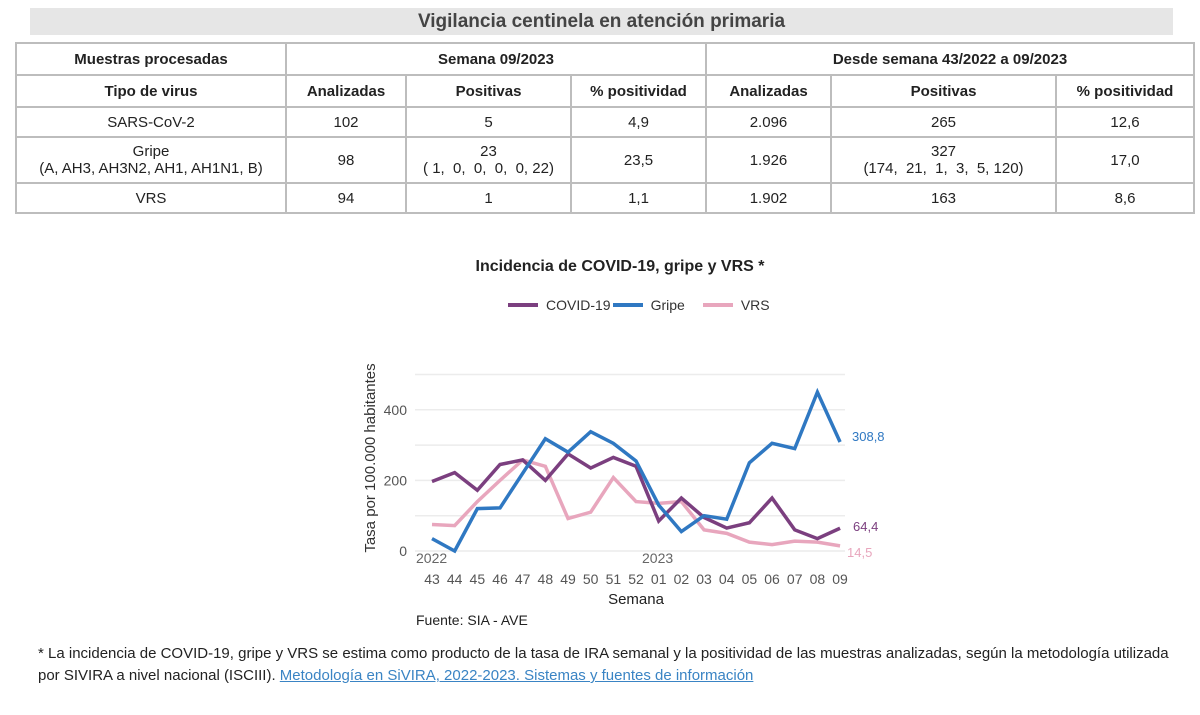 The width and height of the screenshot is (1200, 715). Describe the element at coordinates (943, 91) in the screenshot. I see `col-c-positivas: Positivas` at that location.